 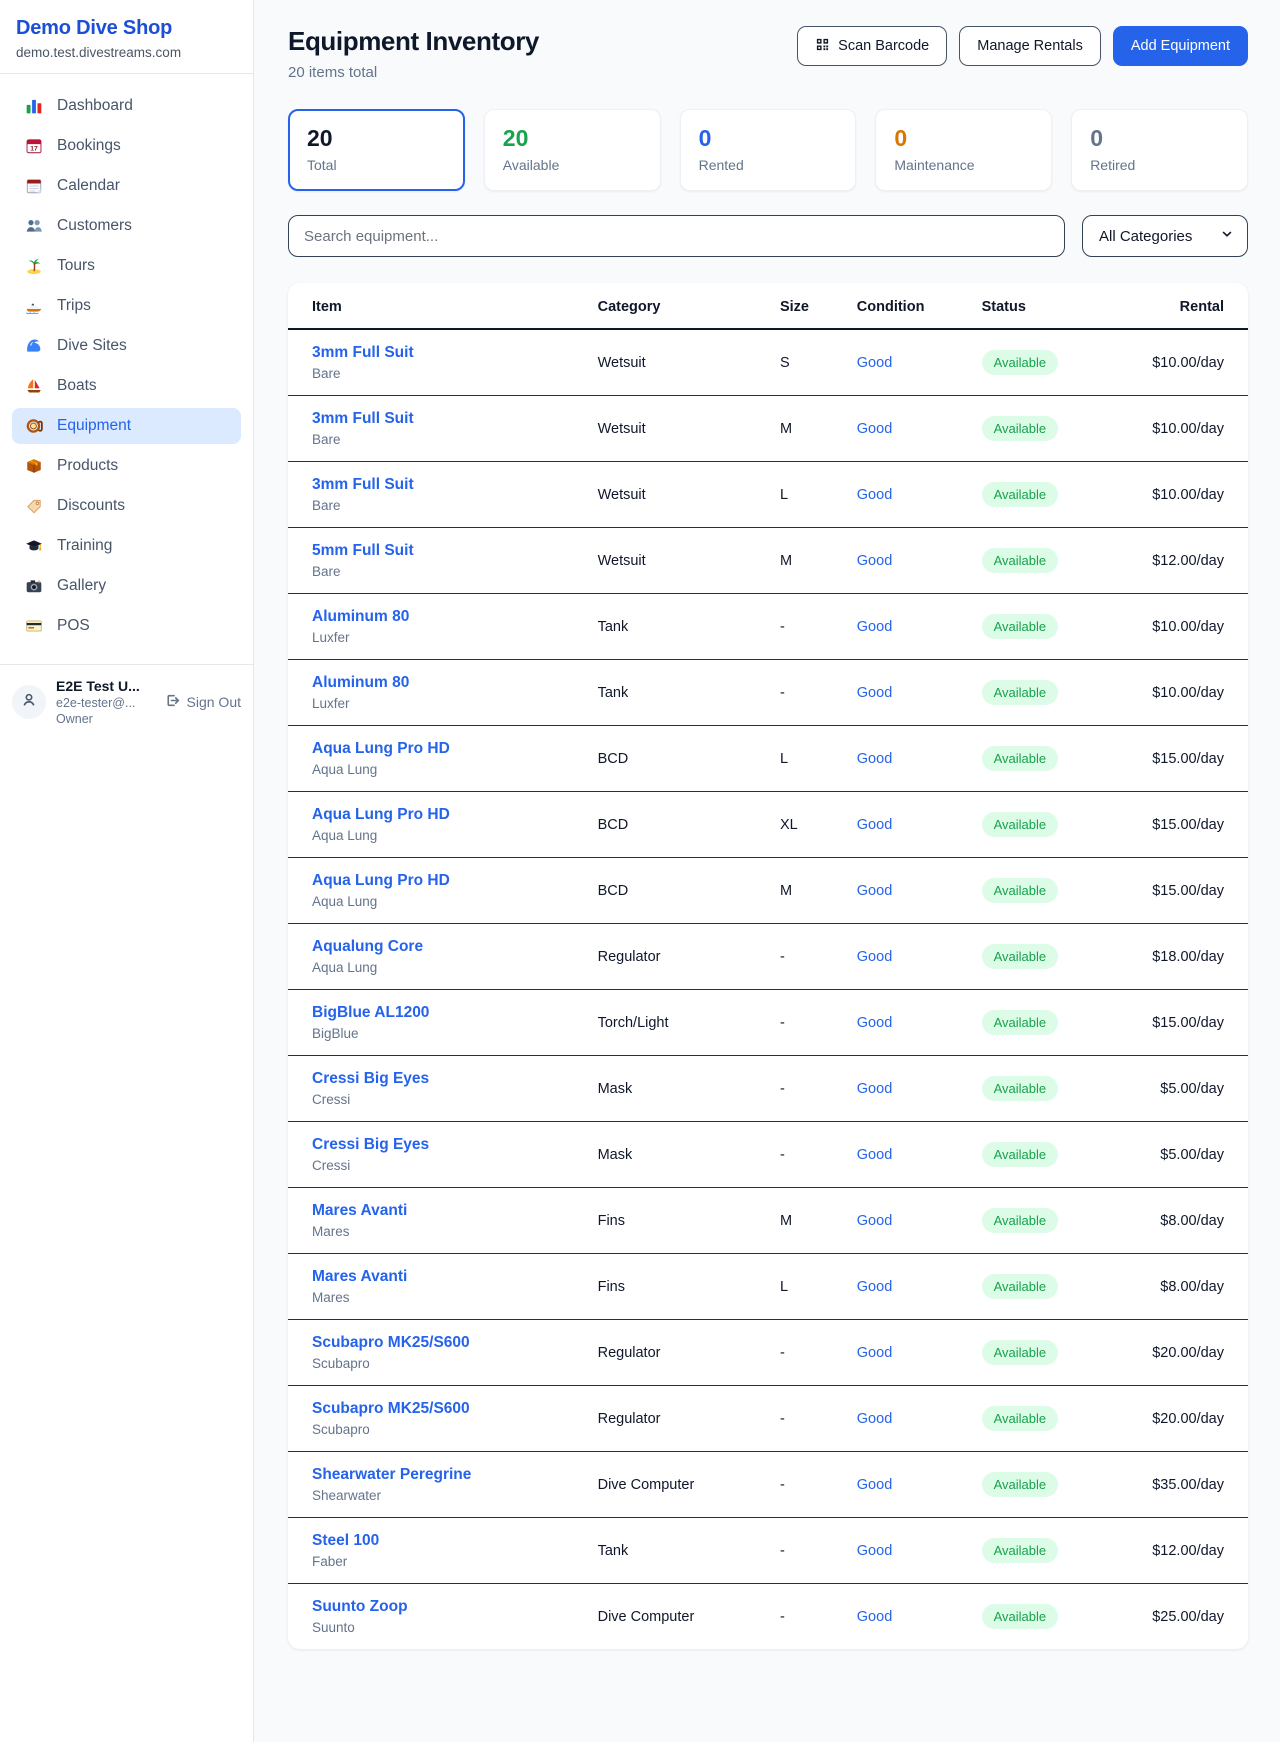 I want to click on sidebar-item-dive-sites: Dive Sites, so click(x=126, y=346).